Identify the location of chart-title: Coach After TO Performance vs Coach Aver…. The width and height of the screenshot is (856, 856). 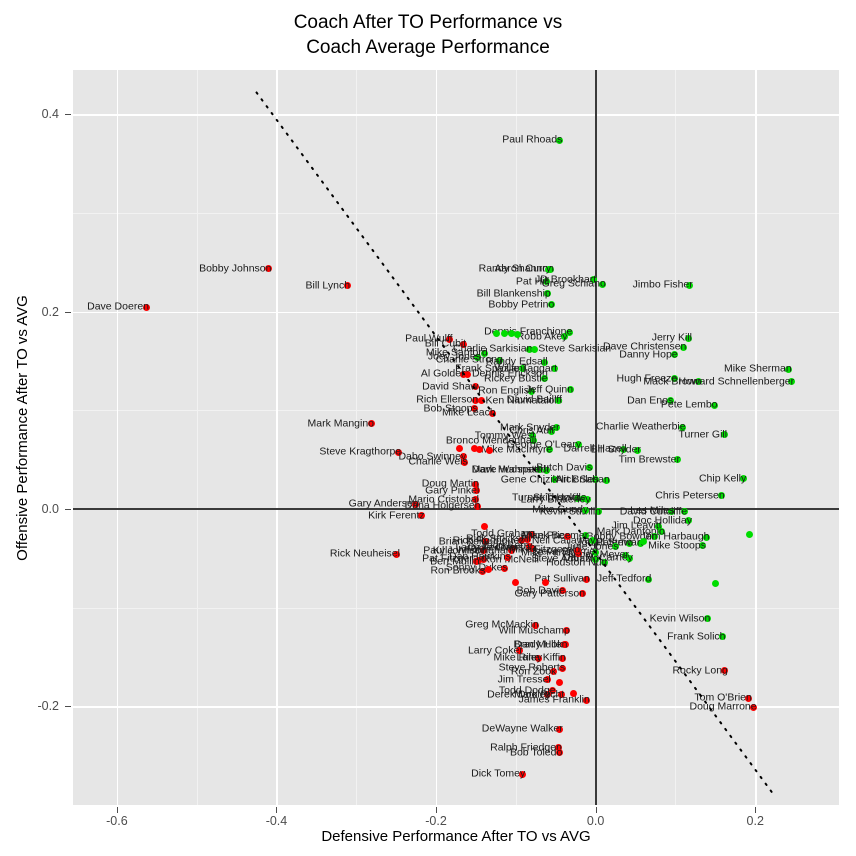
(428, 35).